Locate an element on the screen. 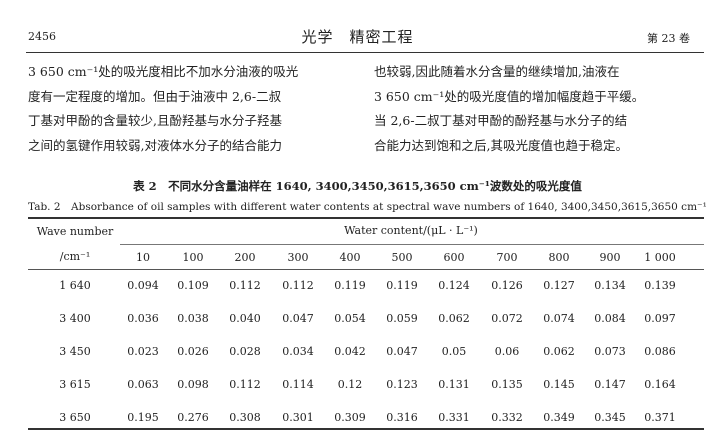 Image resolution: width=715 pixels, height=437 pixels. table-cell: 0.06 is located at coordinates (507, 351).